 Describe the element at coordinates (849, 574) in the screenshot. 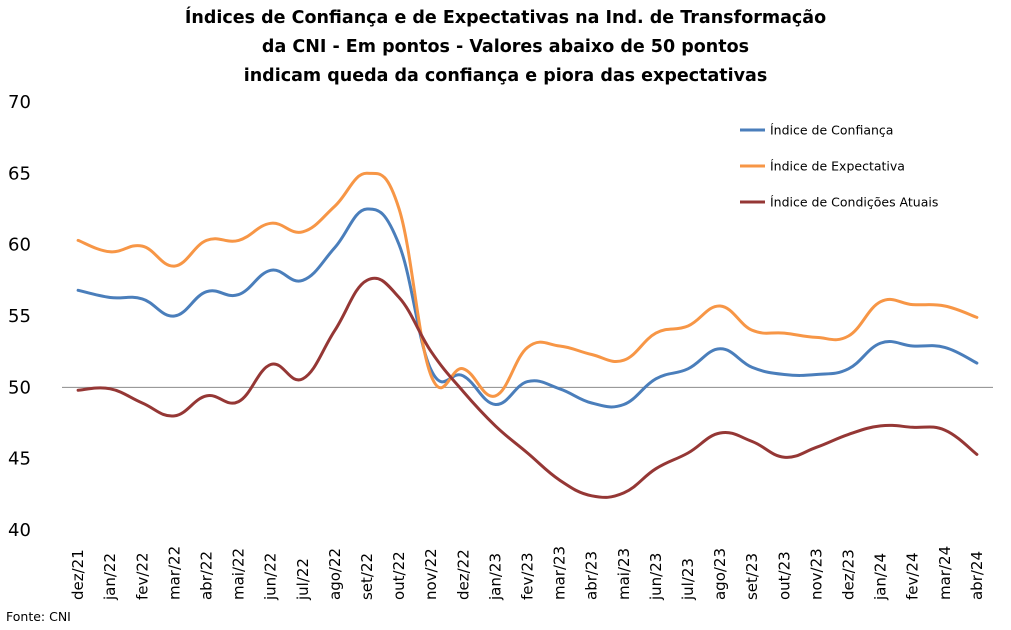

I see `x-tick-label: dez/23` at that location.